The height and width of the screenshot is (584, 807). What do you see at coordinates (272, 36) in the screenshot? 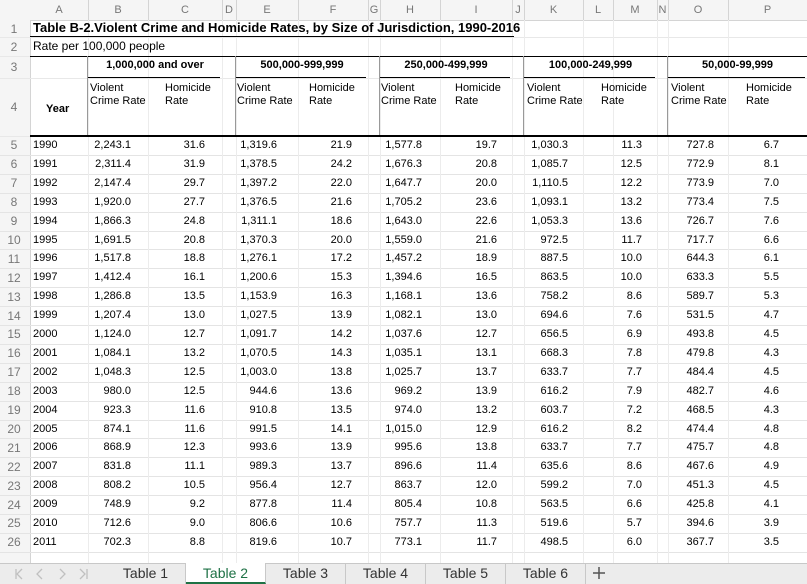
I see `title-underline` at bounding box center [272, 36].